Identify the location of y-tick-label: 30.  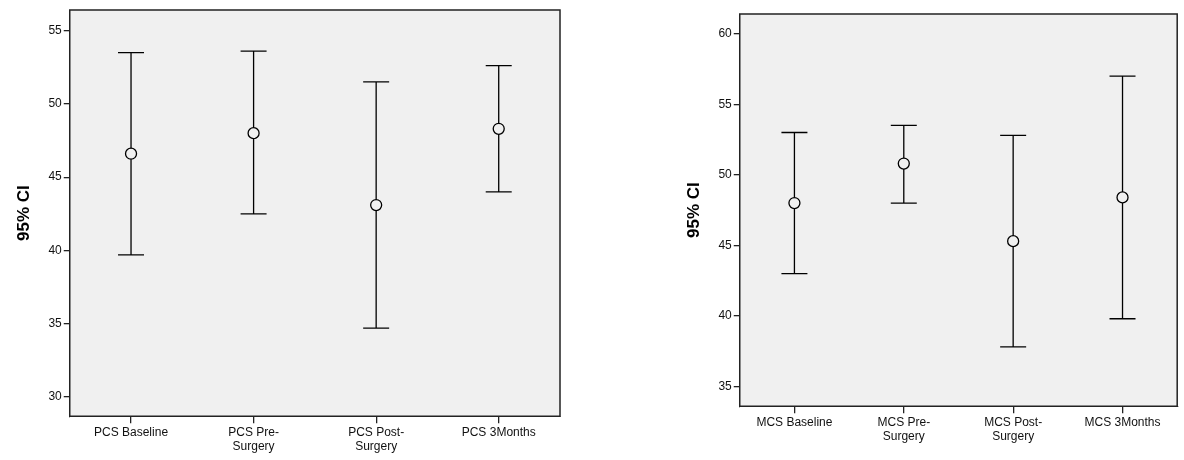
(55, 396).